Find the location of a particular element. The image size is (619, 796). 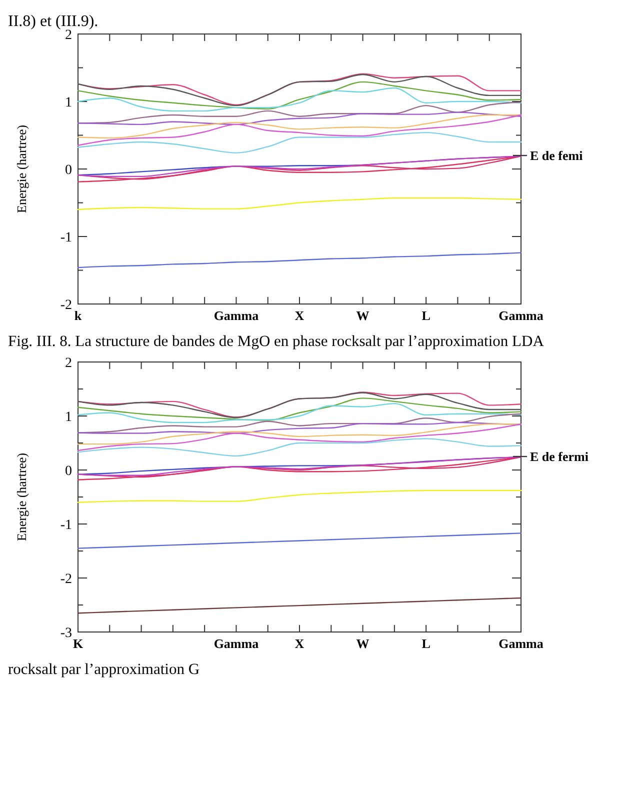

x-tick-label: k is located at coordinates (78, 315).